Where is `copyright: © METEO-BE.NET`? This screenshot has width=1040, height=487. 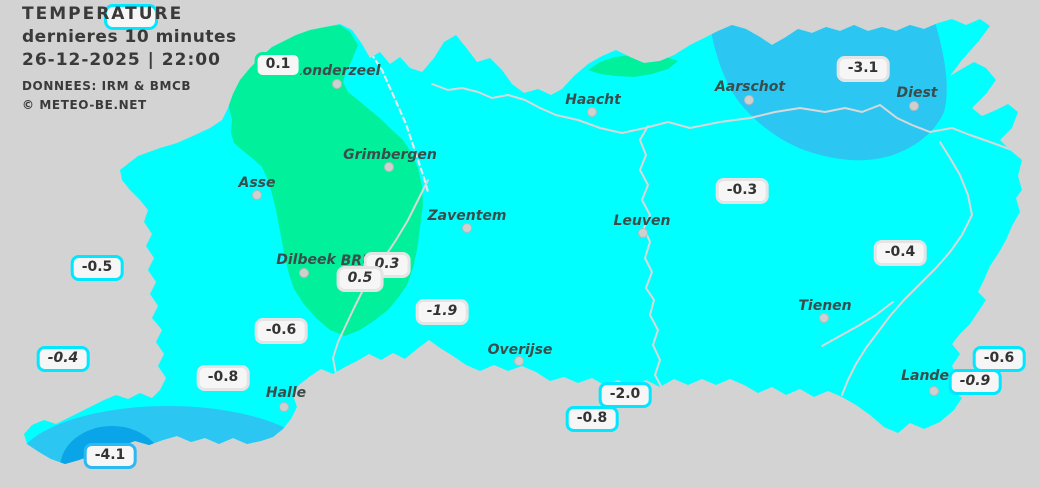
copyright: © METEO-BE.NET is located at coordinates (84, 105).